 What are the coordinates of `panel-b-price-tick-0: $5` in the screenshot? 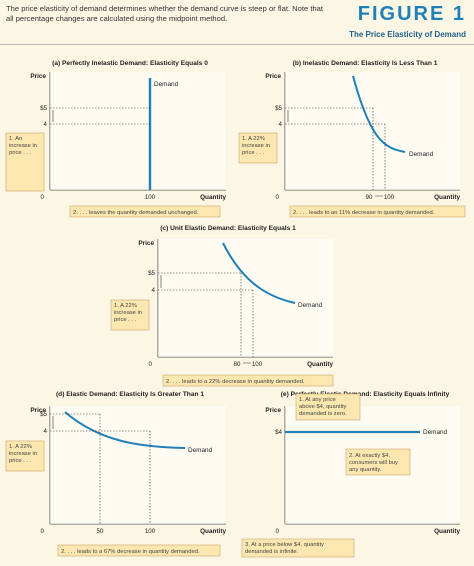 It's located at (278, 108).